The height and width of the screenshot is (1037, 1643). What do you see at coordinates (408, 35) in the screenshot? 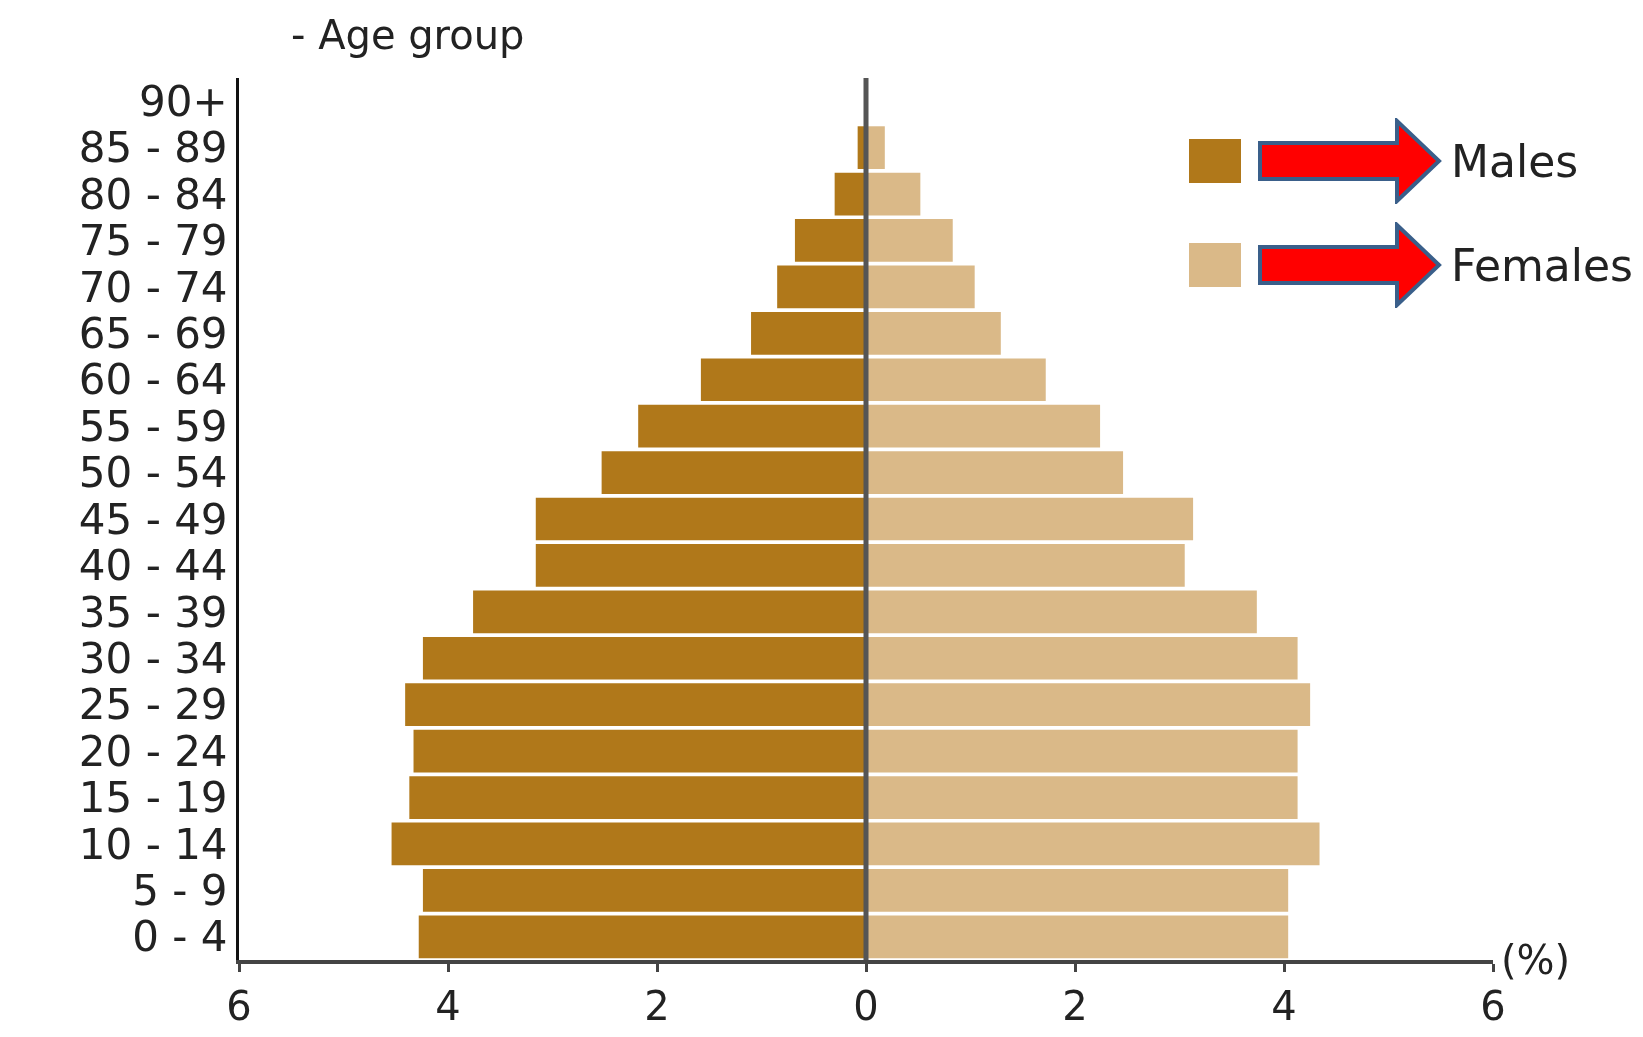
I see `y-axis-title: - Age group` at bounding box center [408, 35].